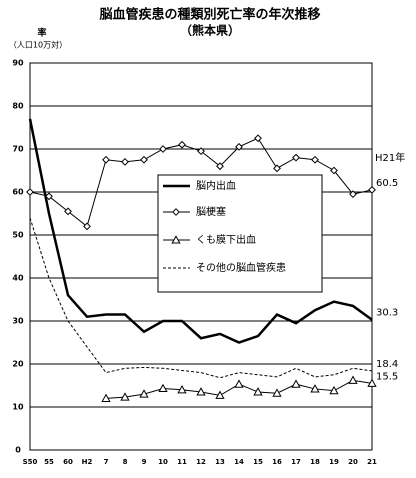  What do you see at coordinates (18, 149) in the screenshot?
I see `y-tick-label: 70` at bounding box center [18, 149].